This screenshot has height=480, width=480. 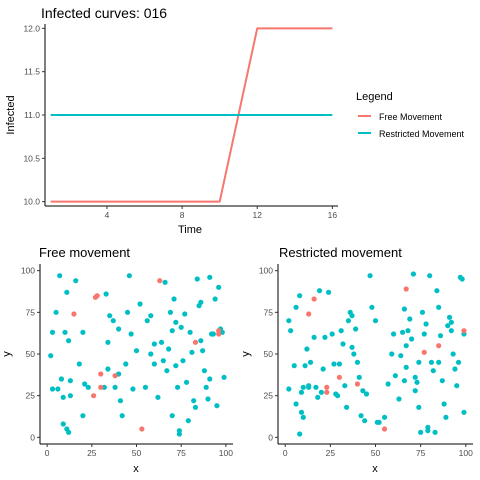 I want to click on y-axis-label: y, so click(x=7, y=354).